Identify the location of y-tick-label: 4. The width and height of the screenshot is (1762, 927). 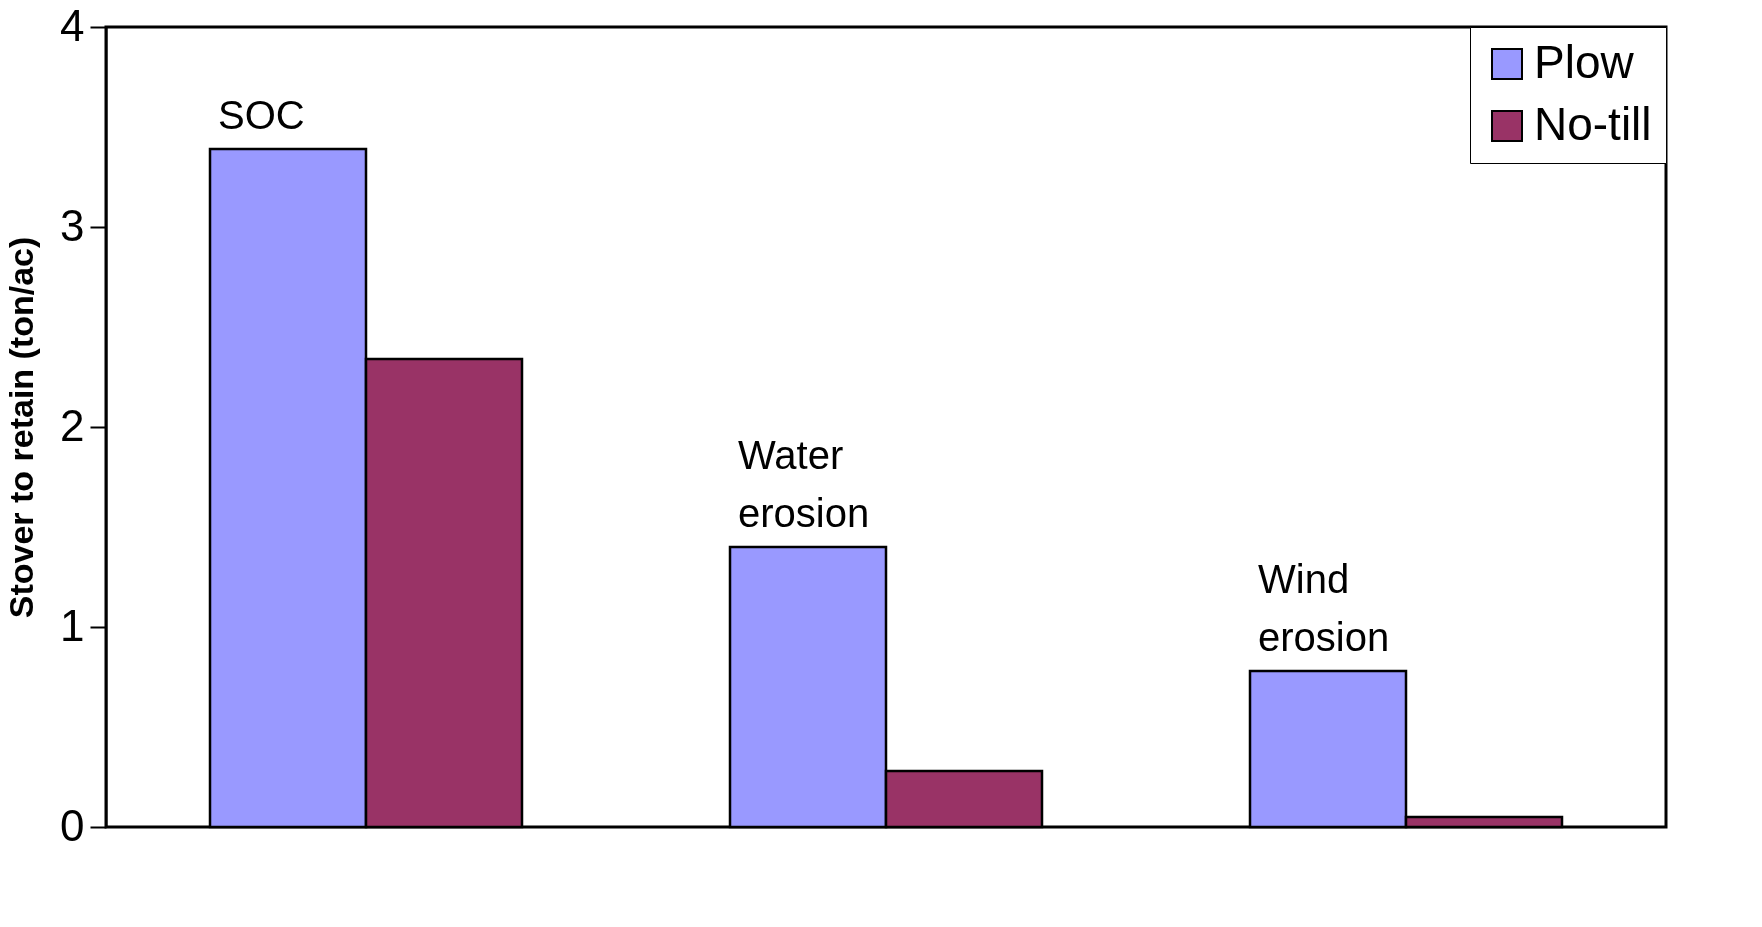
(72, 25).